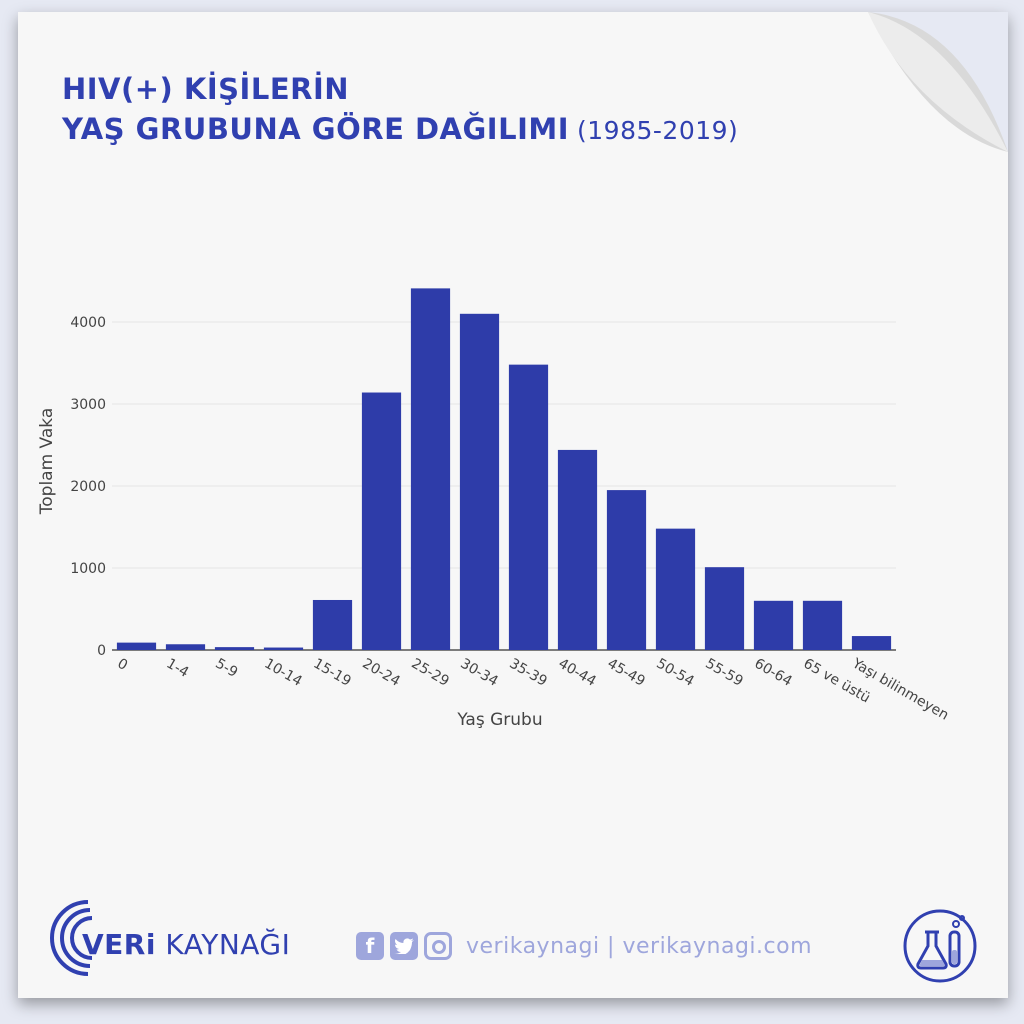  I want to click on x-tick-label: 55-59, so click(724, 673).